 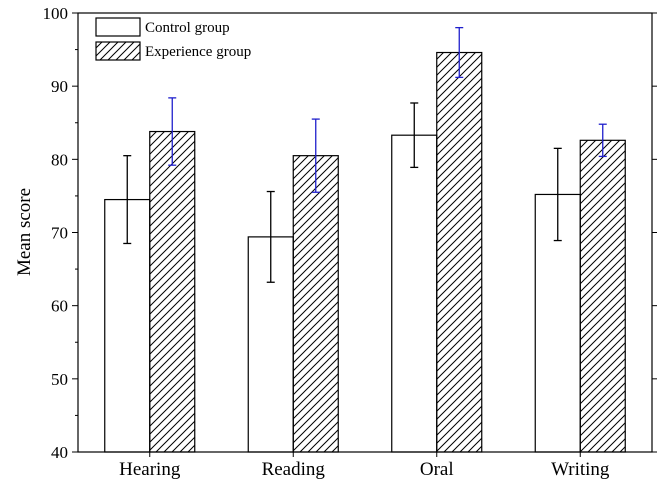 I want to click on bar-reading-experience, so click(x=315, y=304).